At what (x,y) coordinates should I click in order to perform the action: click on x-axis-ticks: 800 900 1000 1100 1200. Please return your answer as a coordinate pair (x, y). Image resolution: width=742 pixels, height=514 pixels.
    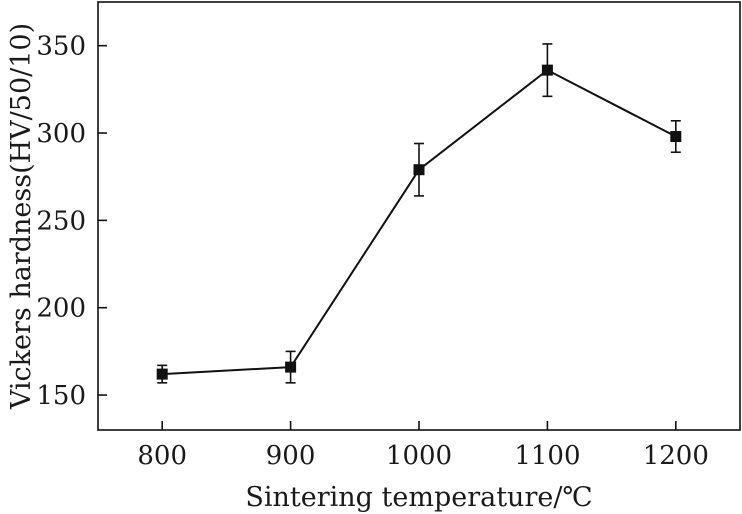
    Looking at the image, I should click on (423, 446).